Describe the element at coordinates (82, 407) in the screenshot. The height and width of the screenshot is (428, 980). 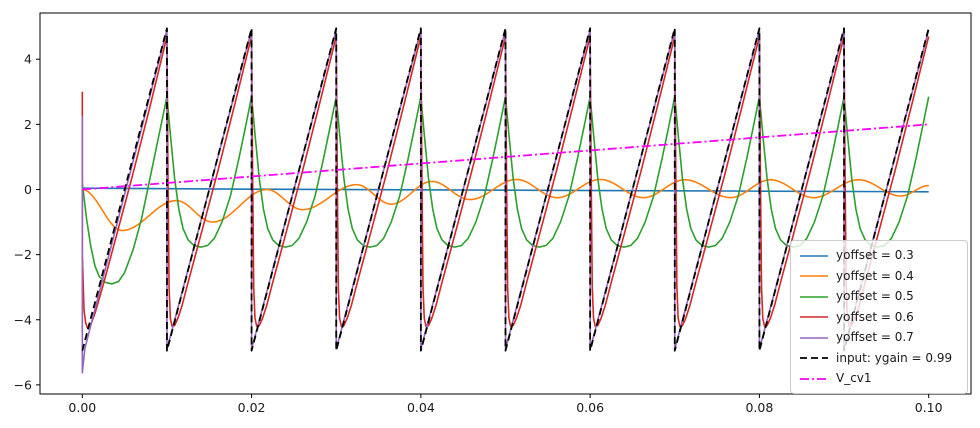
I see `x-tick-label: 0.00` at that location.